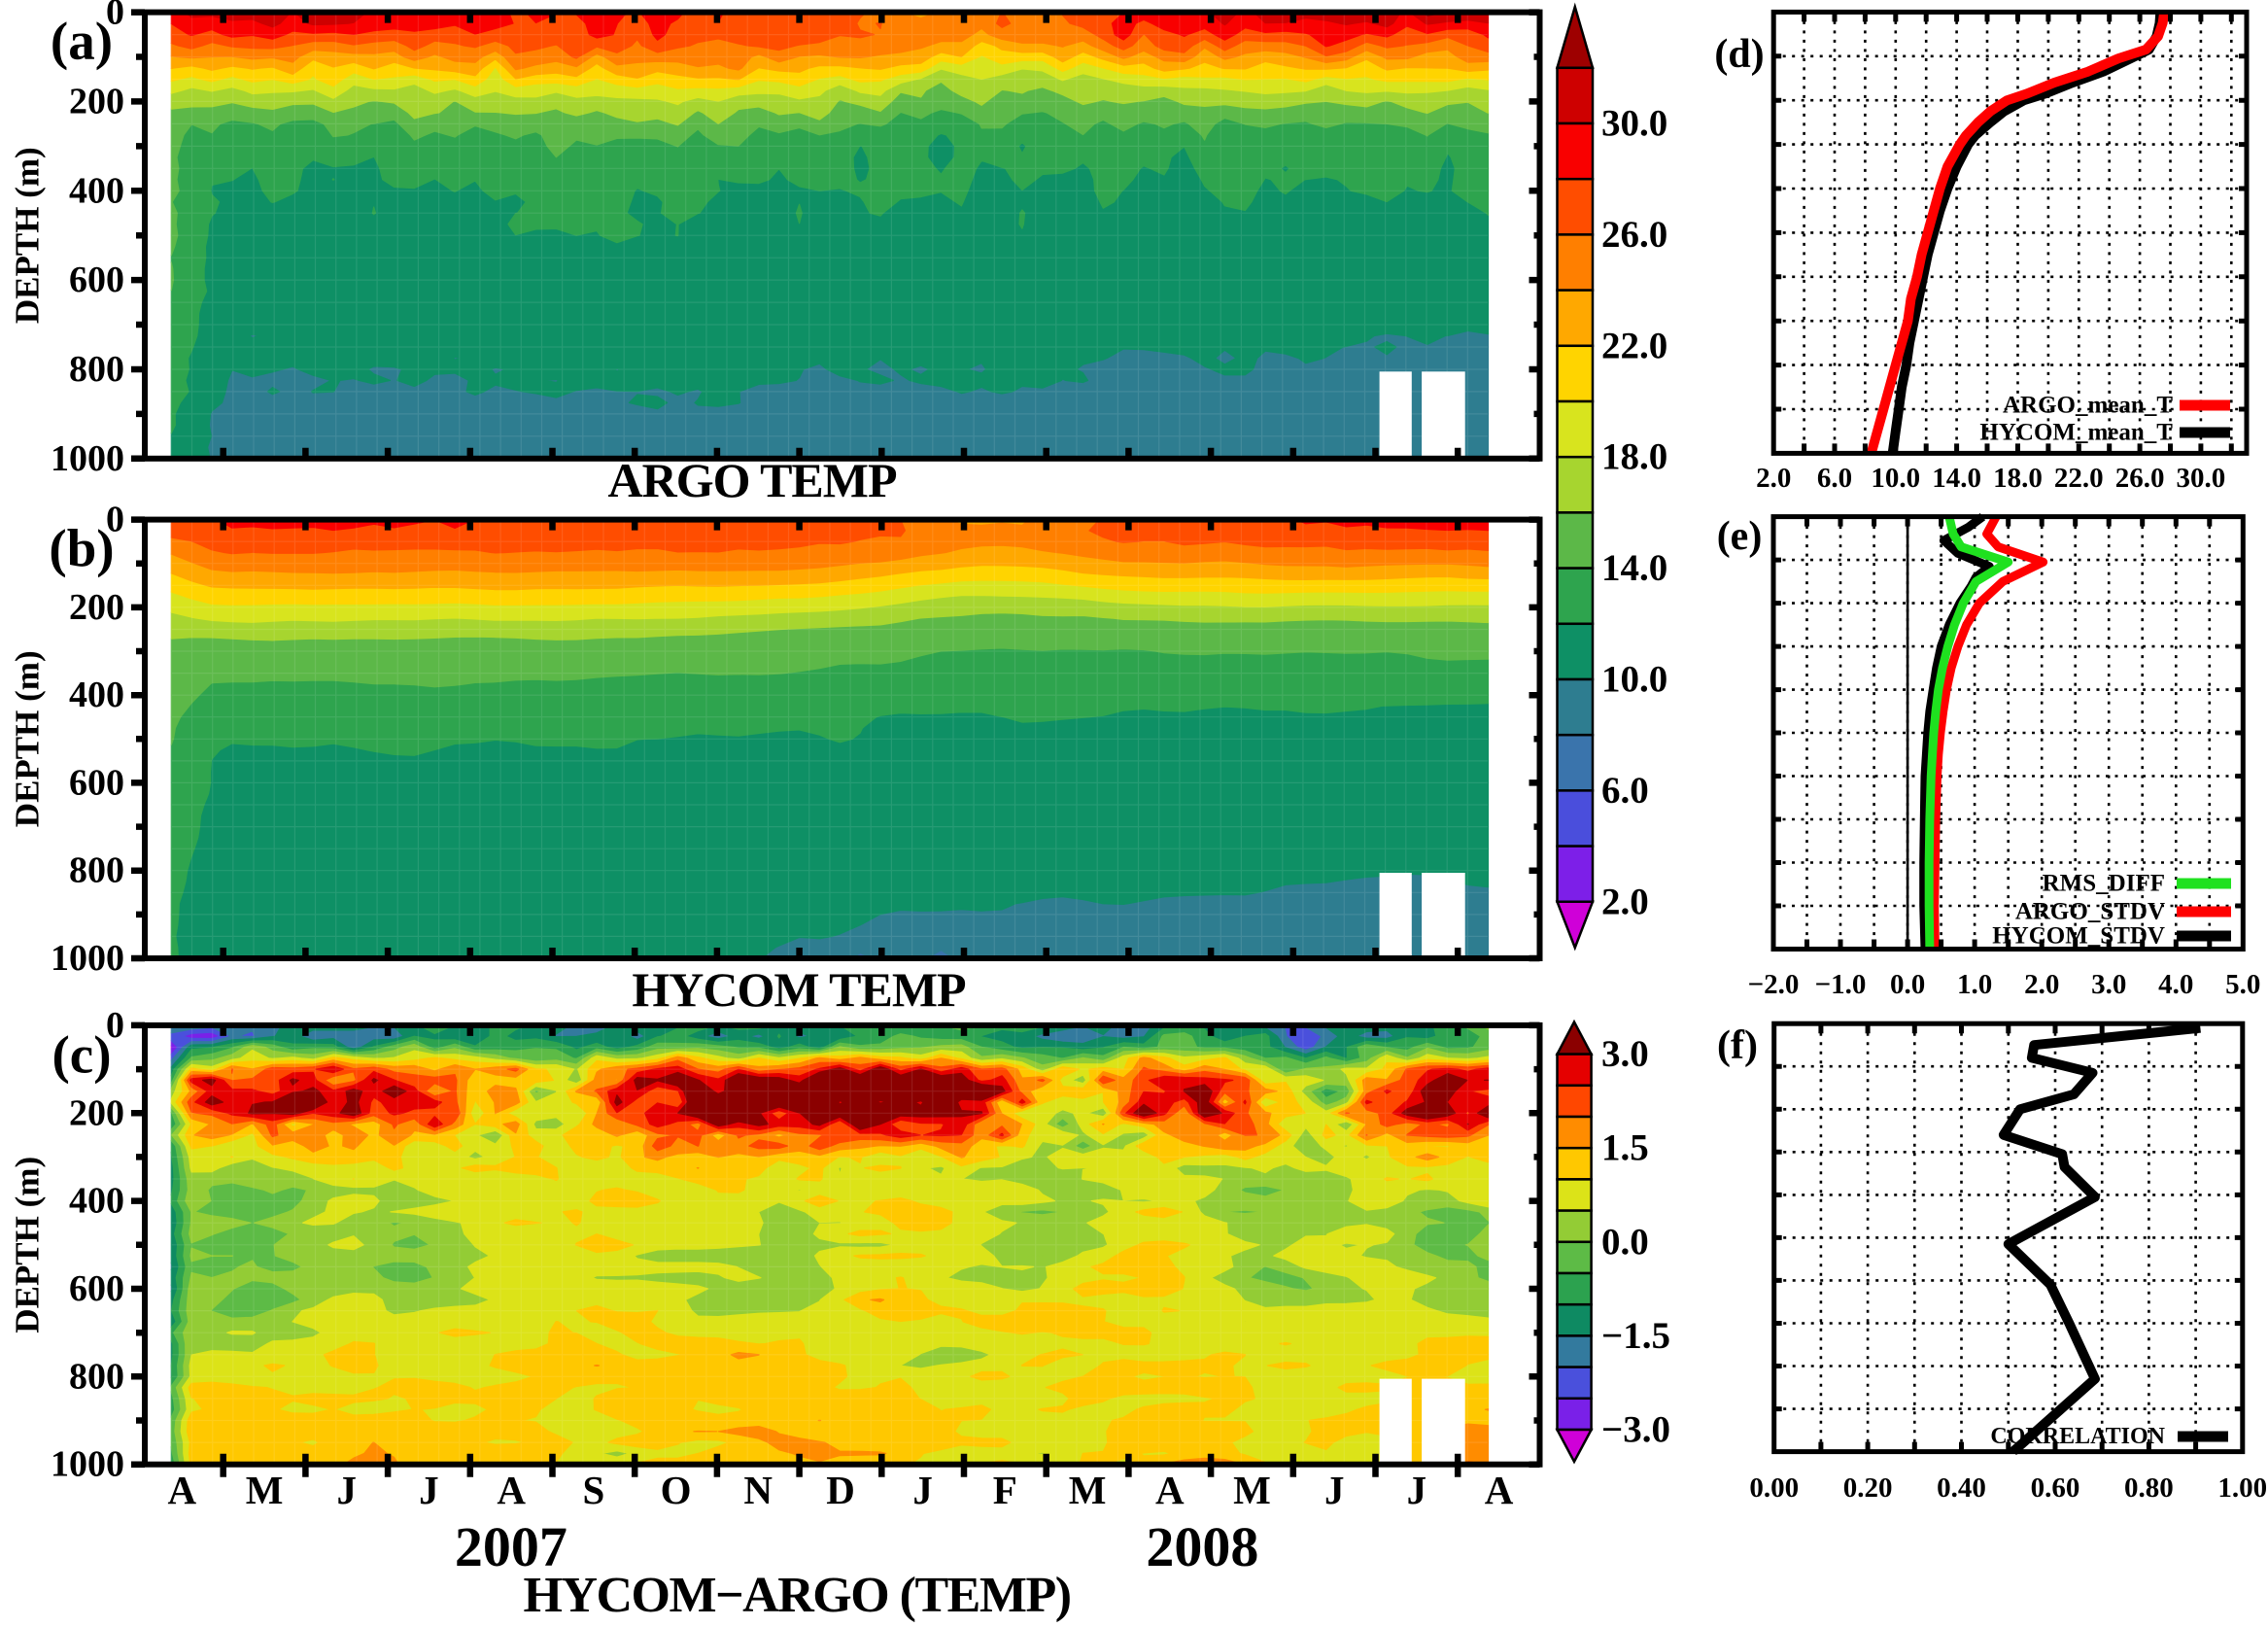  I want to click on svg-text: 1.5, so click(1625, 1148).